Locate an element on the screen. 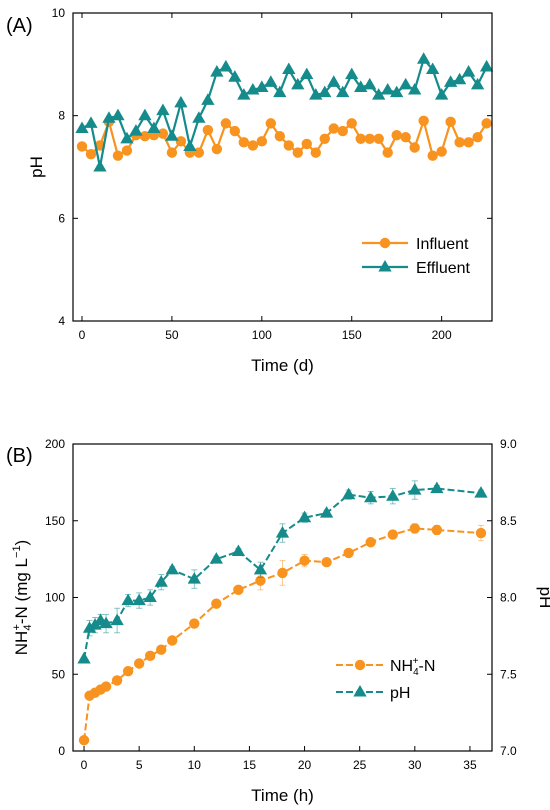  x-tick-label: 35 is located at coordinates (470, 765).